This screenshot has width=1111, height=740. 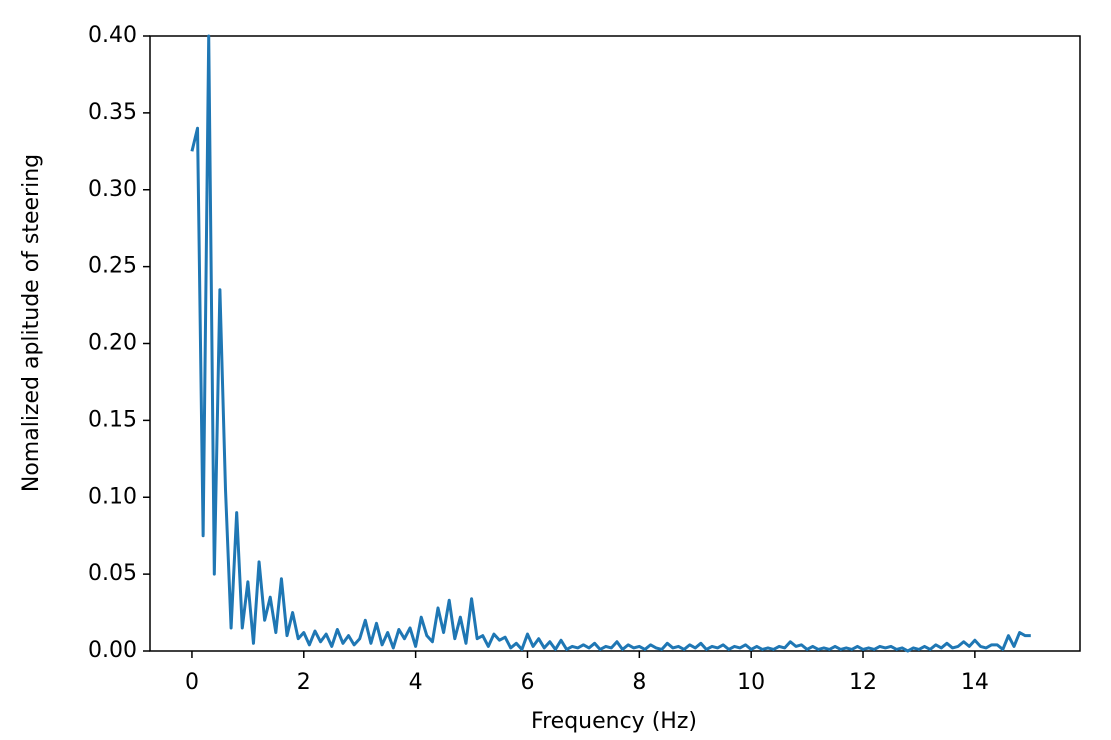 What do you see at coordinates (975, 682) in the screenshot?
I see `x-tick-label: 14` at bounding box center [975, 682].